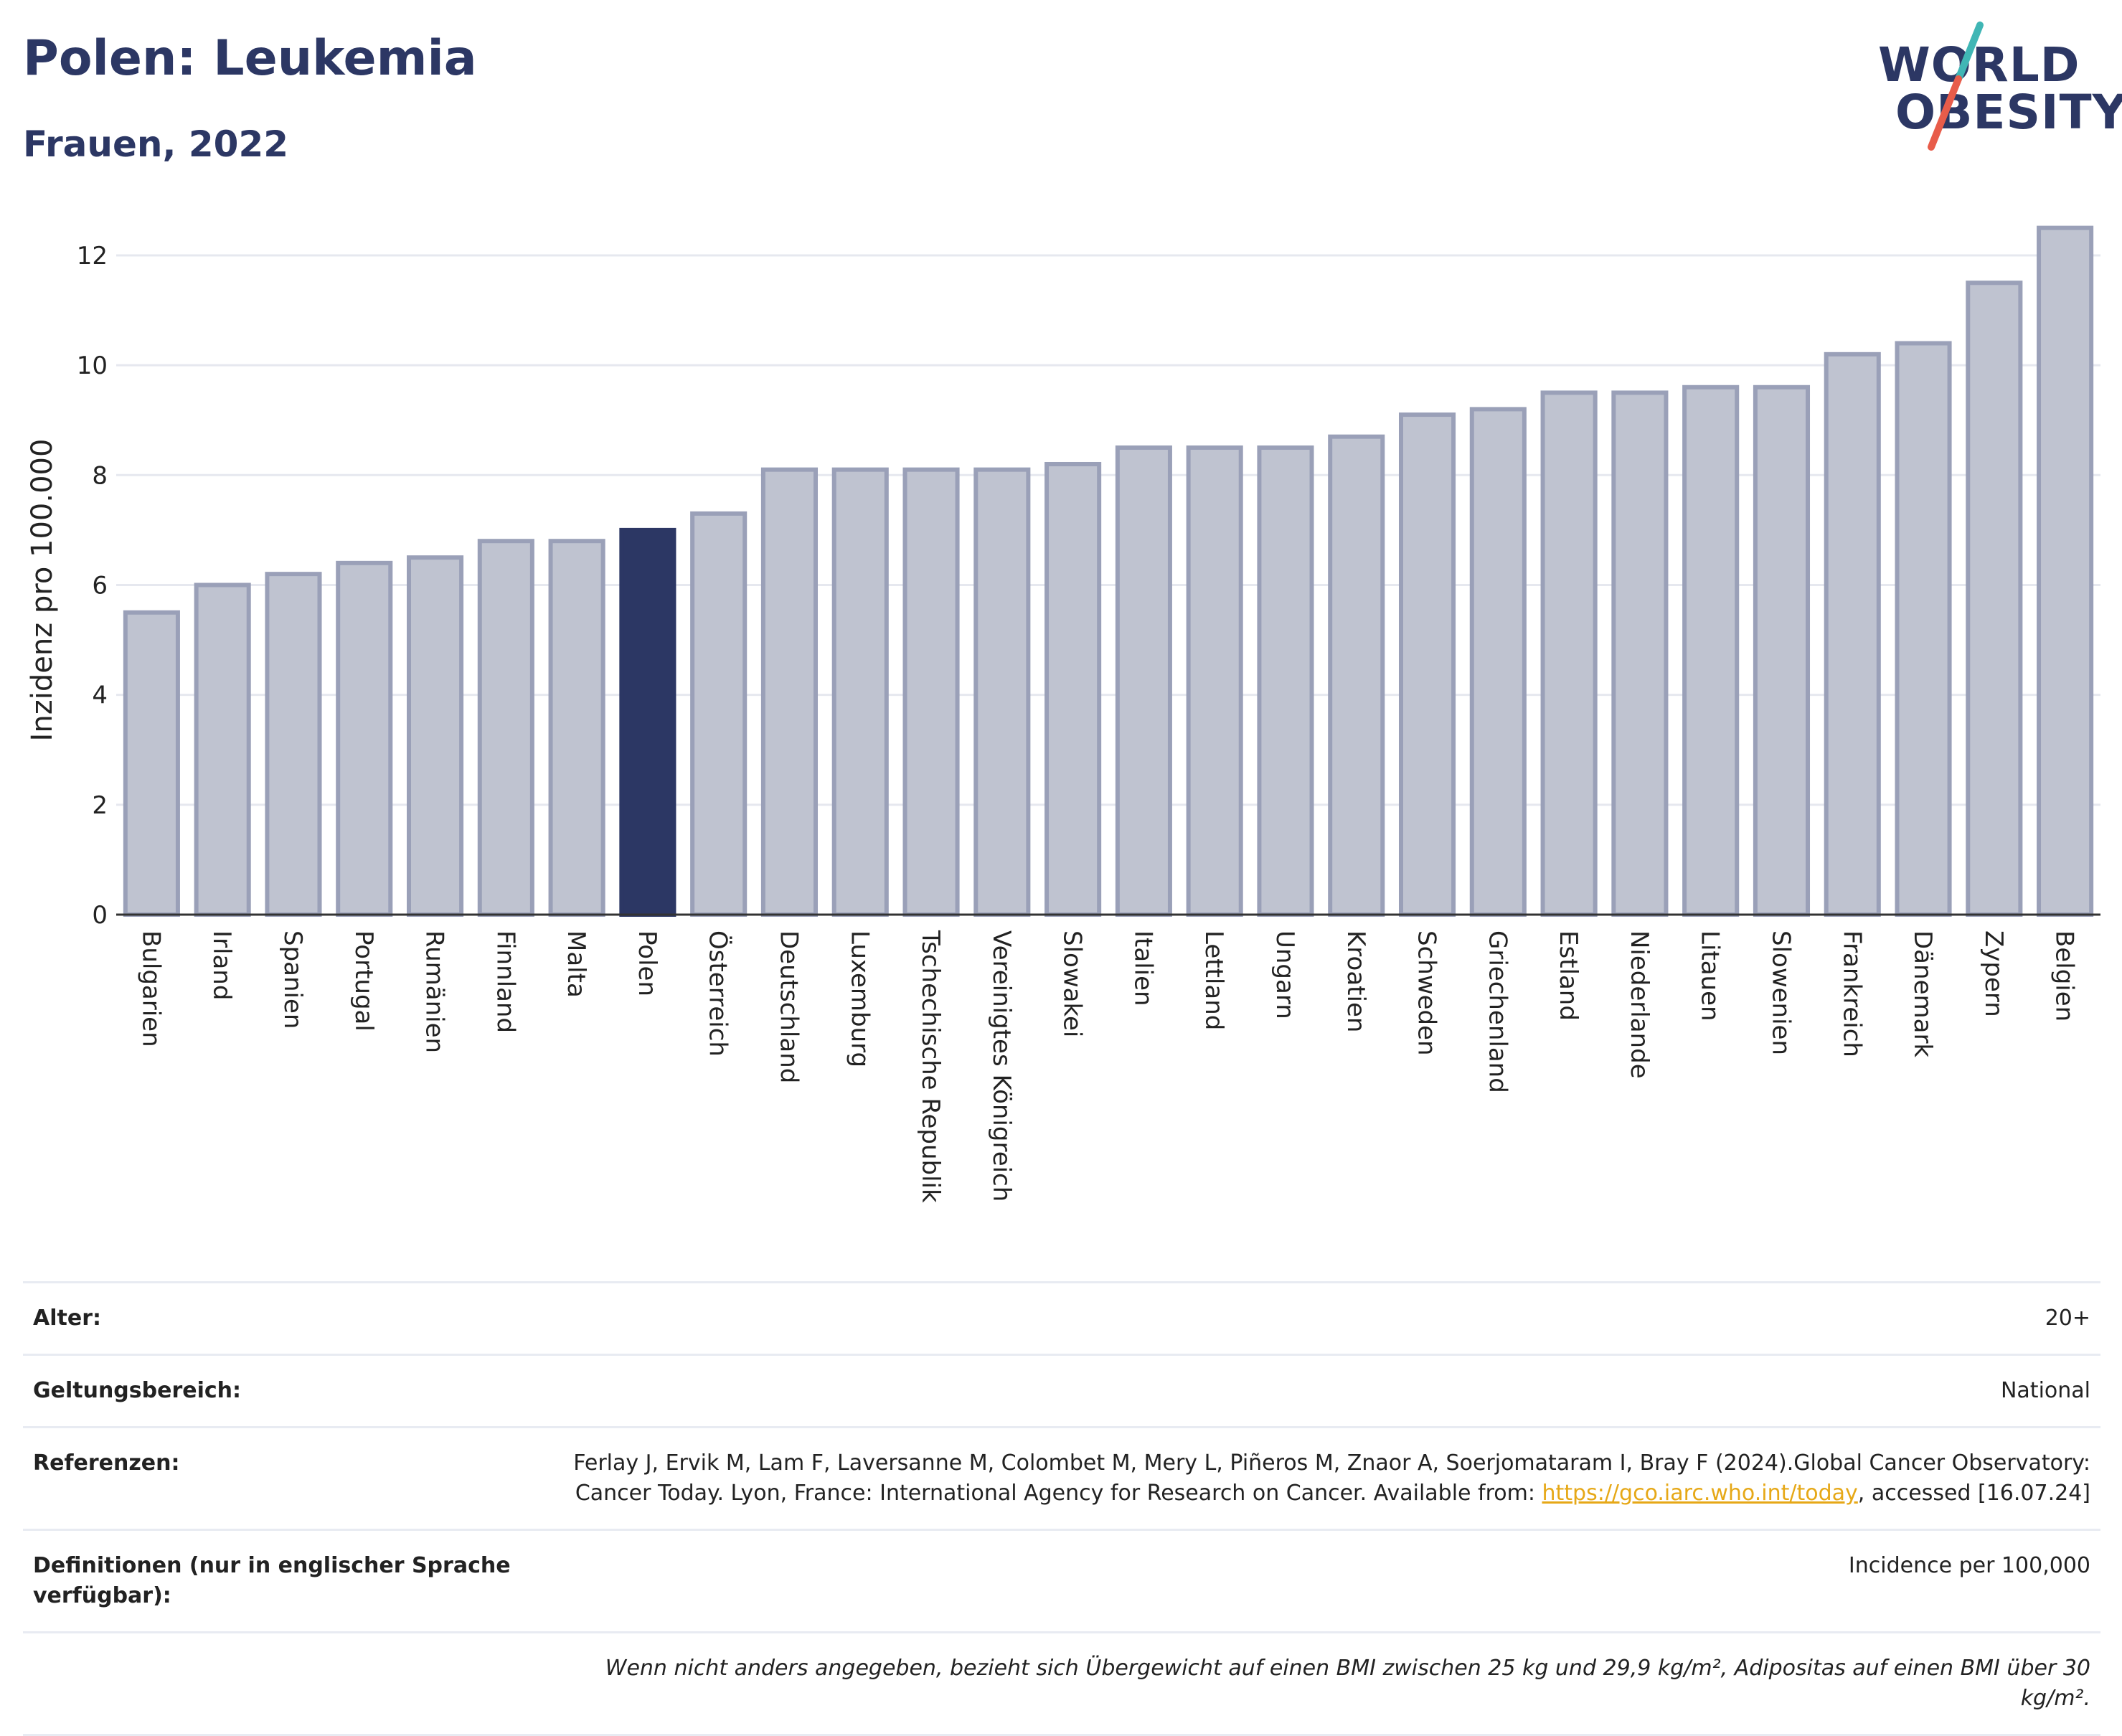 The width and height of the screenshot is (2122, 1736). What do you see at coordinates (1569, 653) in the screenshot?
I see `bar-estland` at bounding box center [1569, 653].